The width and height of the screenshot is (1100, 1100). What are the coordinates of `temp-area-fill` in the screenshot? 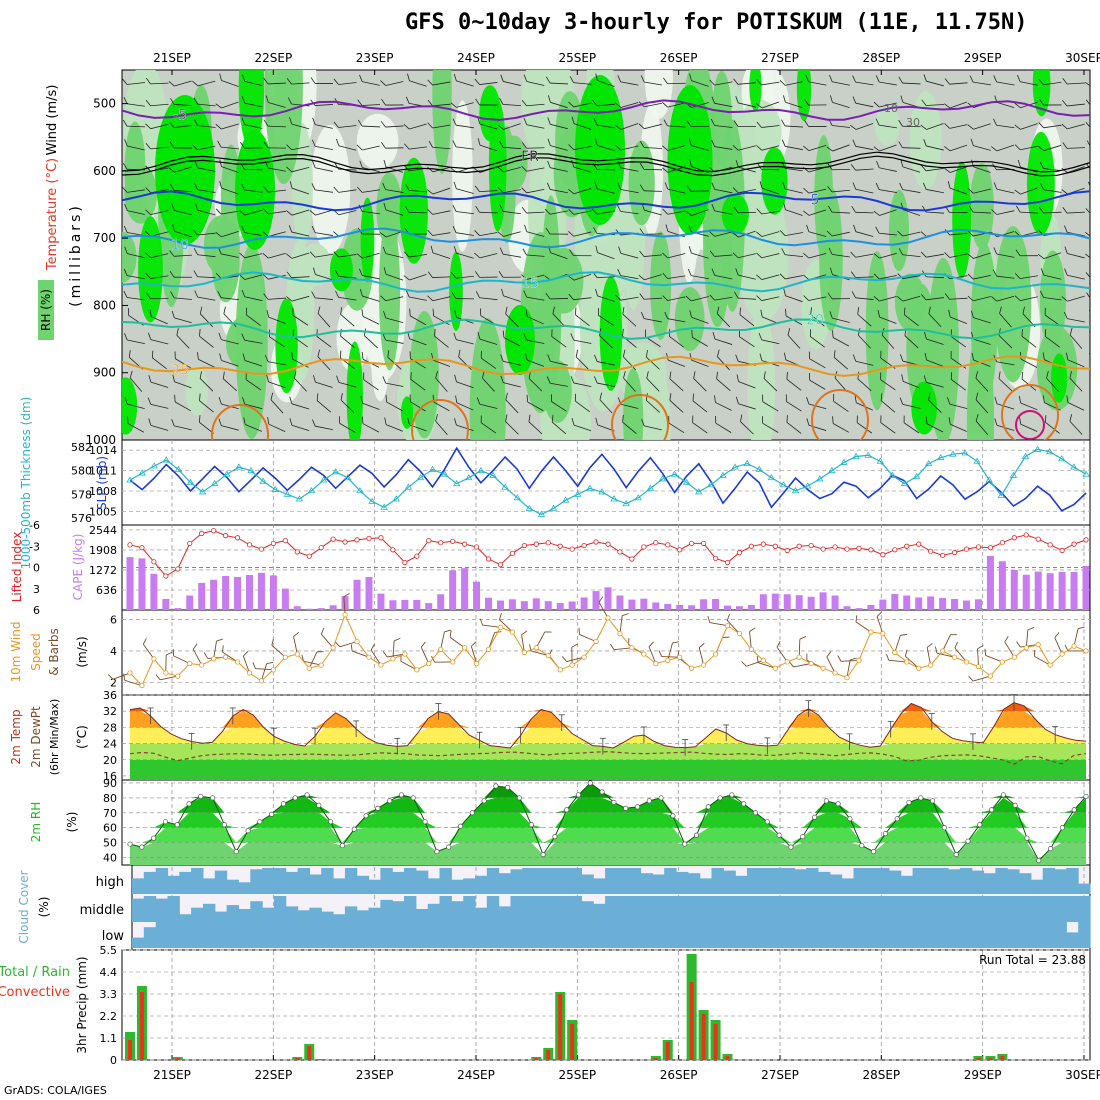 It's located at (608, 769).